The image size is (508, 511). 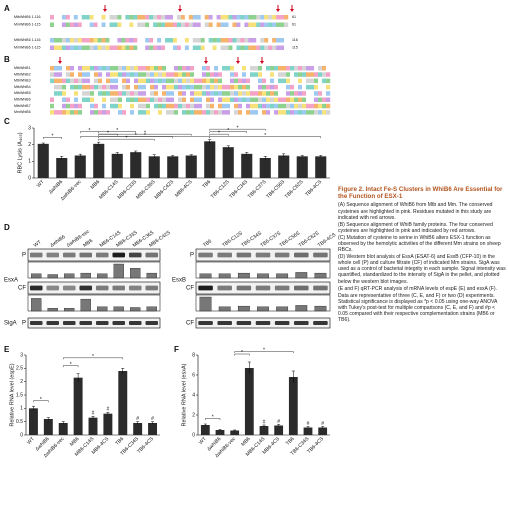 I want to click on x-tick-label: TB6-4CS, so click(x=315, y=445).